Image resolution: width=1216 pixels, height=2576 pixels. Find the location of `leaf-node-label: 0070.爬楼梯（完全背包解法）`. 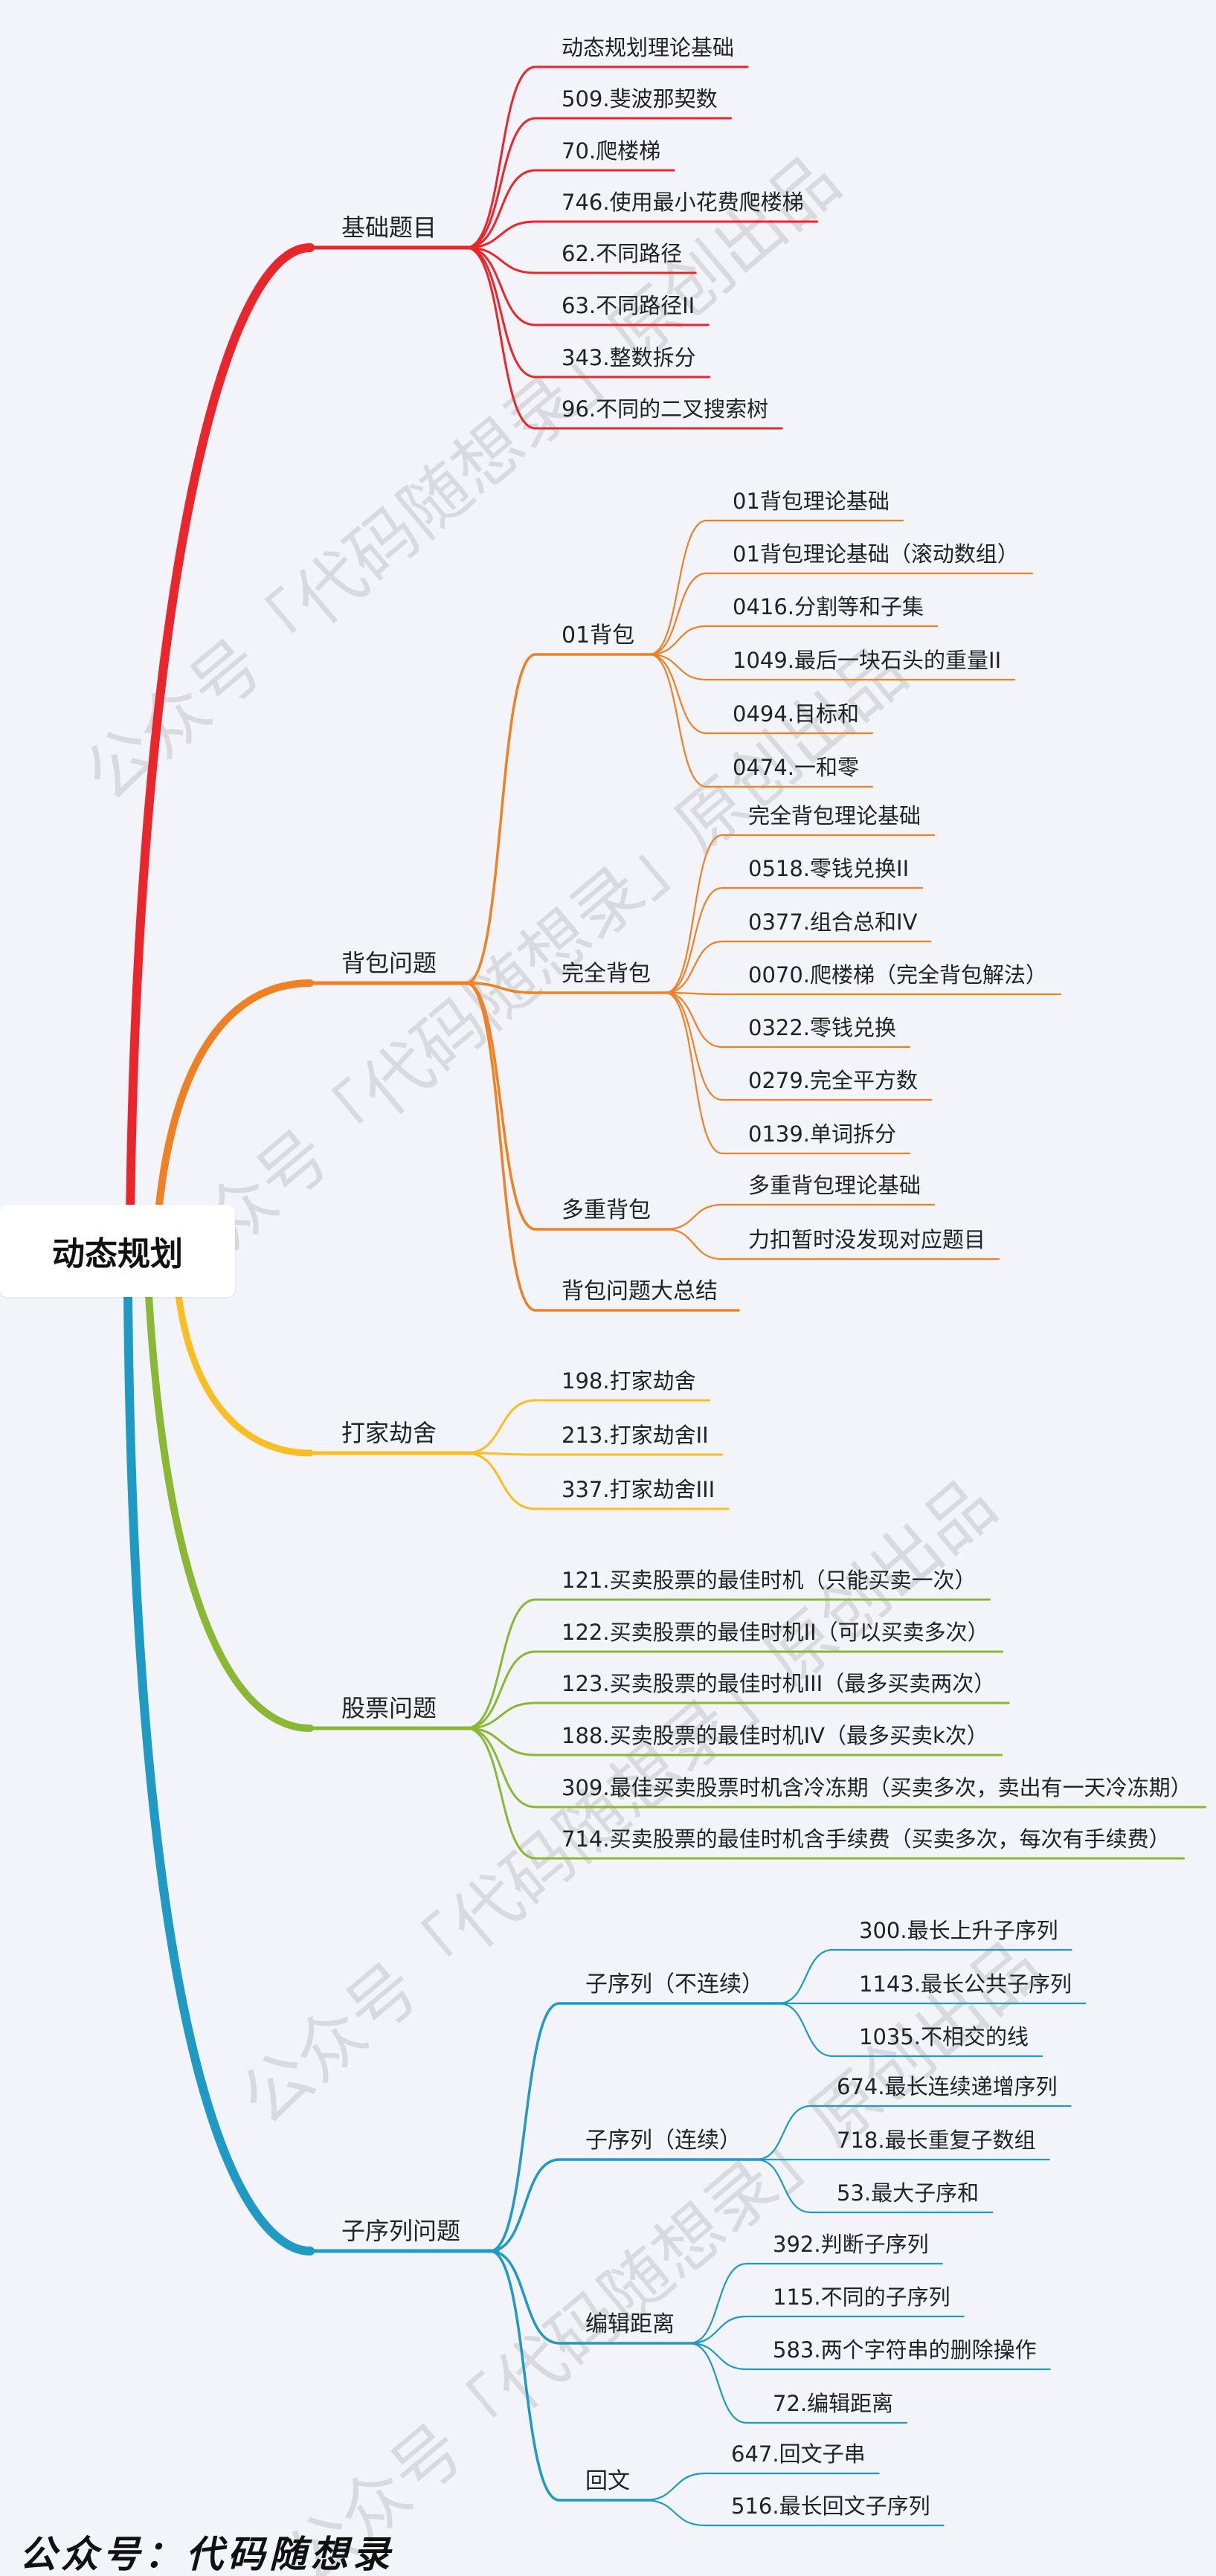

leaf-node-label: 0070.爬楼梯（完全背包解法） is located at coordinates (897, 975).